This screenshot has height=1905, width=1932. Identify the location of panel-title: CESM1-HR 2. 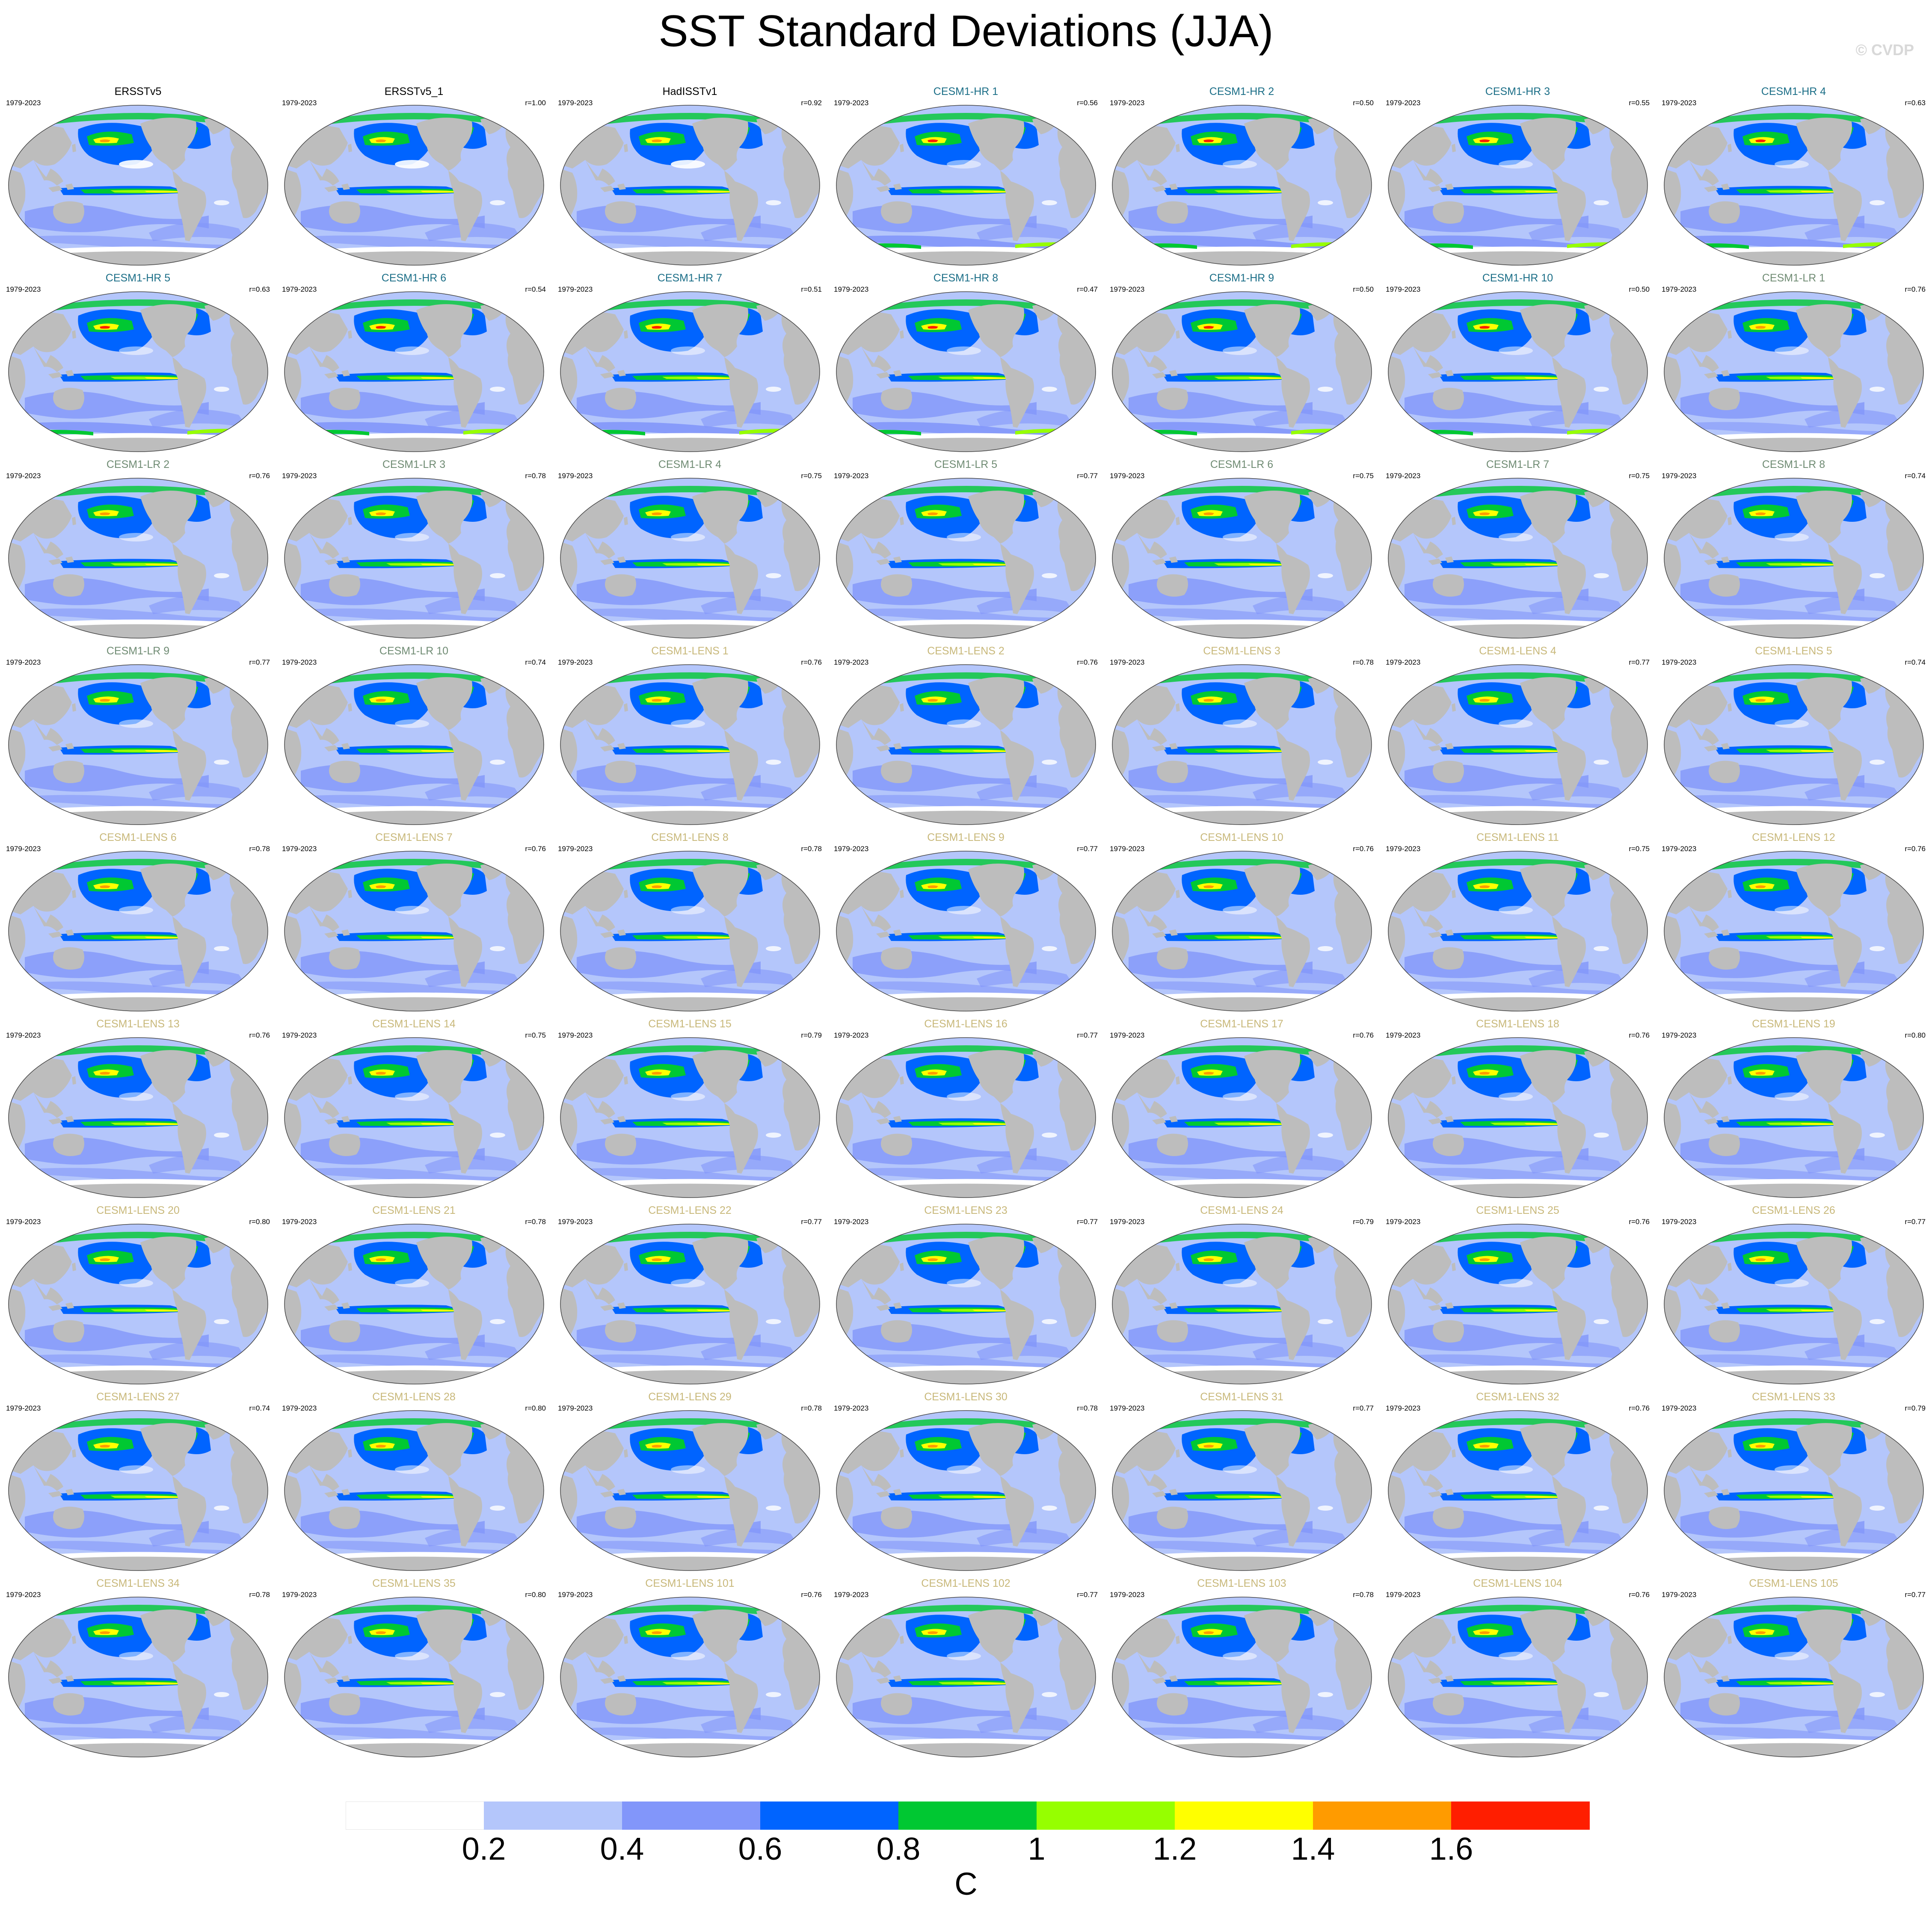
(1241, 92).